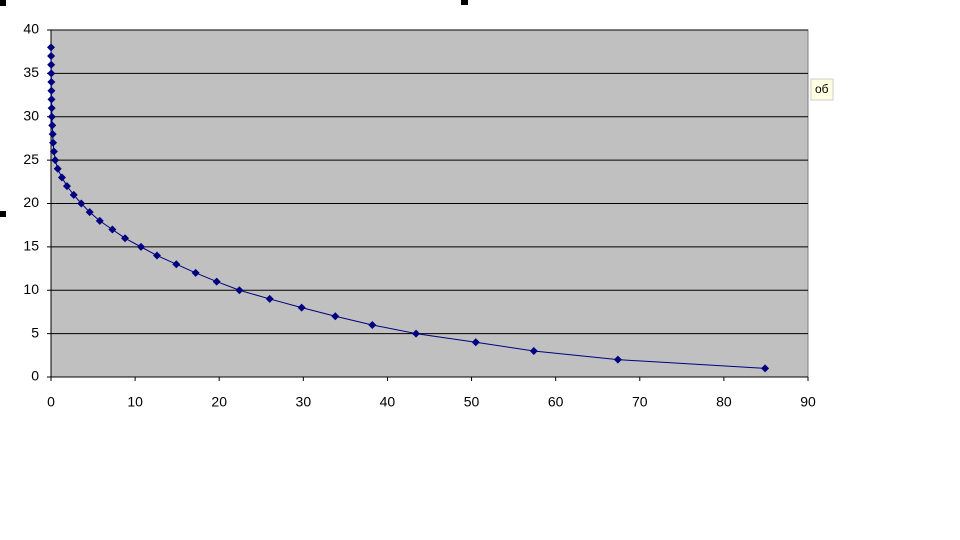 Image resolution: width=960 pixels, height=540 pixels. Describe the element at coordinates (640, 402) in the screenshot. I see `x-tick-label: 70` at that location.